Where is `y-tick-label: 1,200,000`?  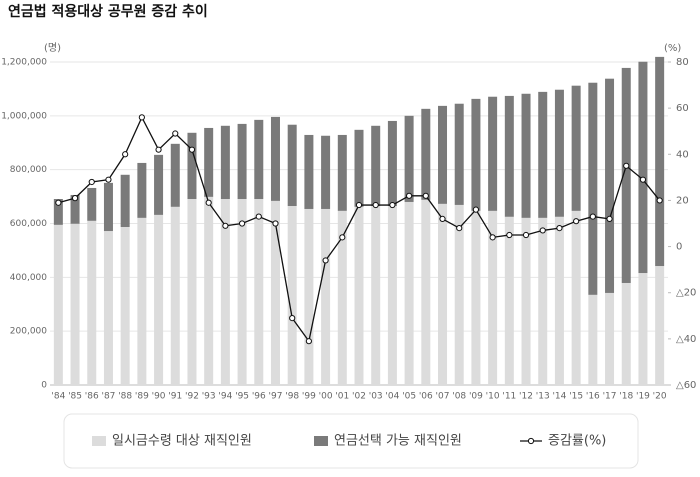 y-tick-label: 1,200,000 is located at coordinates (24, 63).